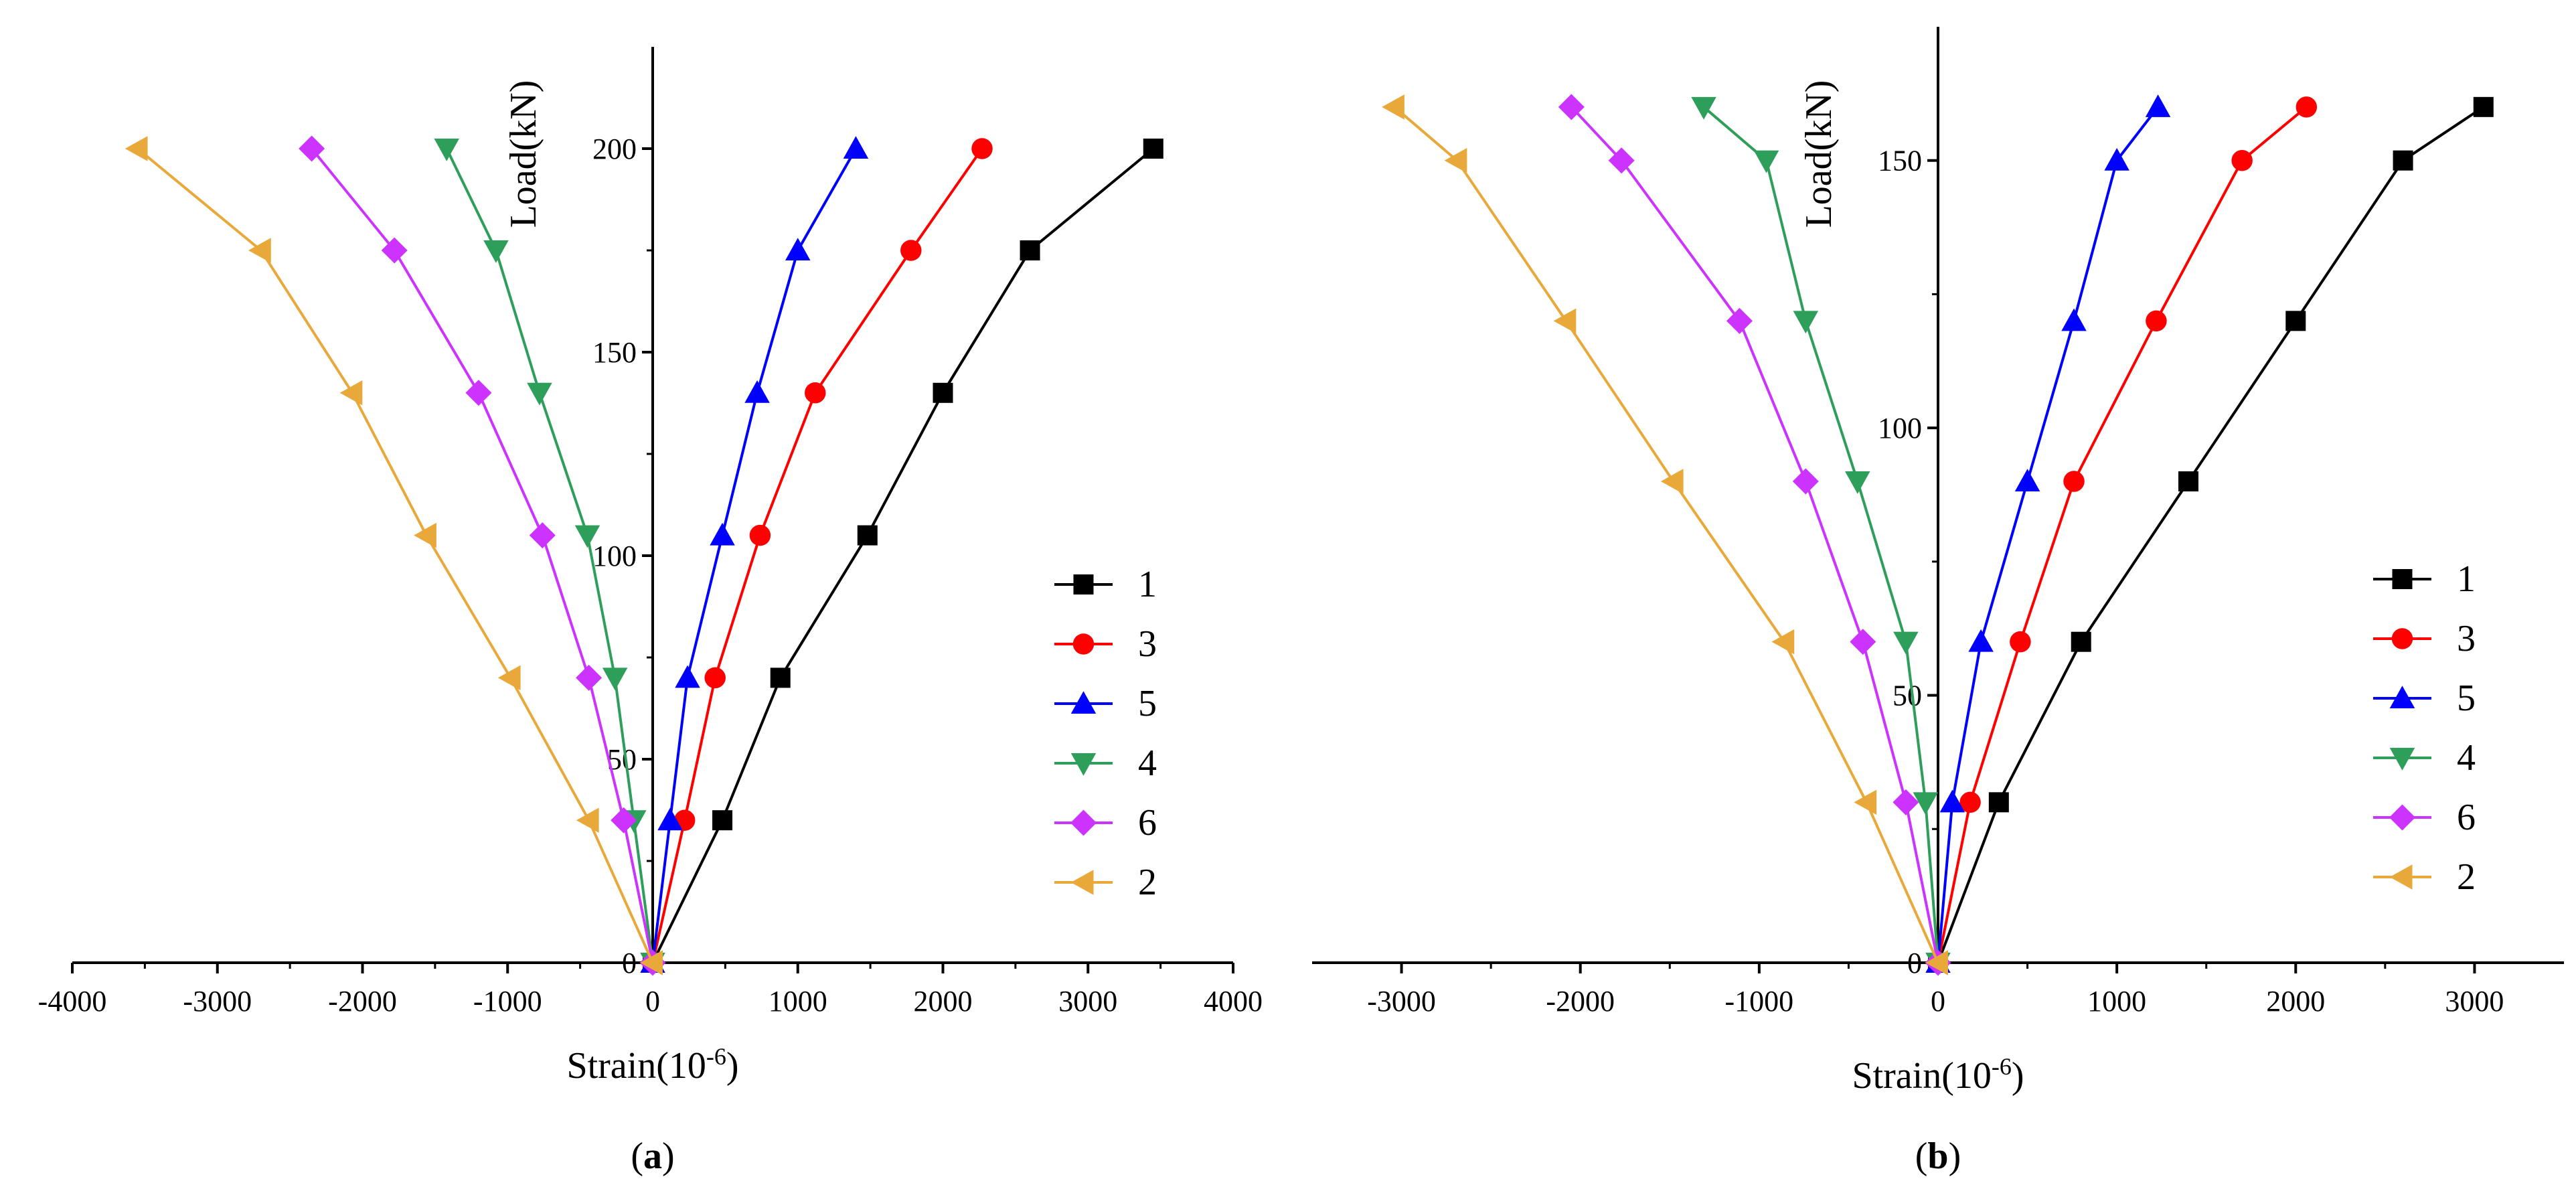  I want to click on y-tick-label-b: 100, so click(1900, 428).